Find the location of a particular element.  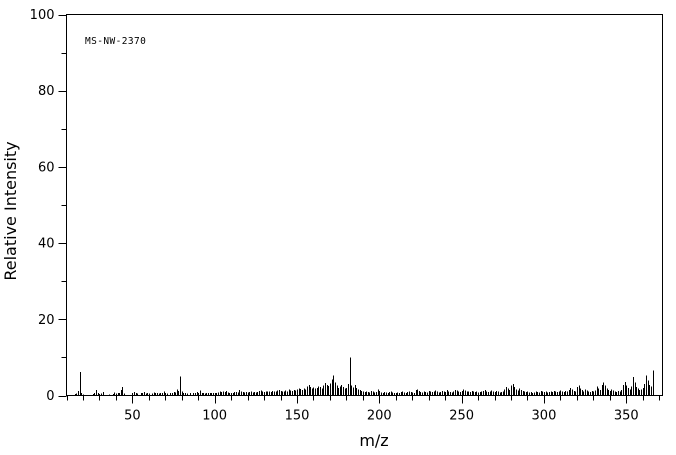

y-axis-ticks is located at coordinates (62, 206).